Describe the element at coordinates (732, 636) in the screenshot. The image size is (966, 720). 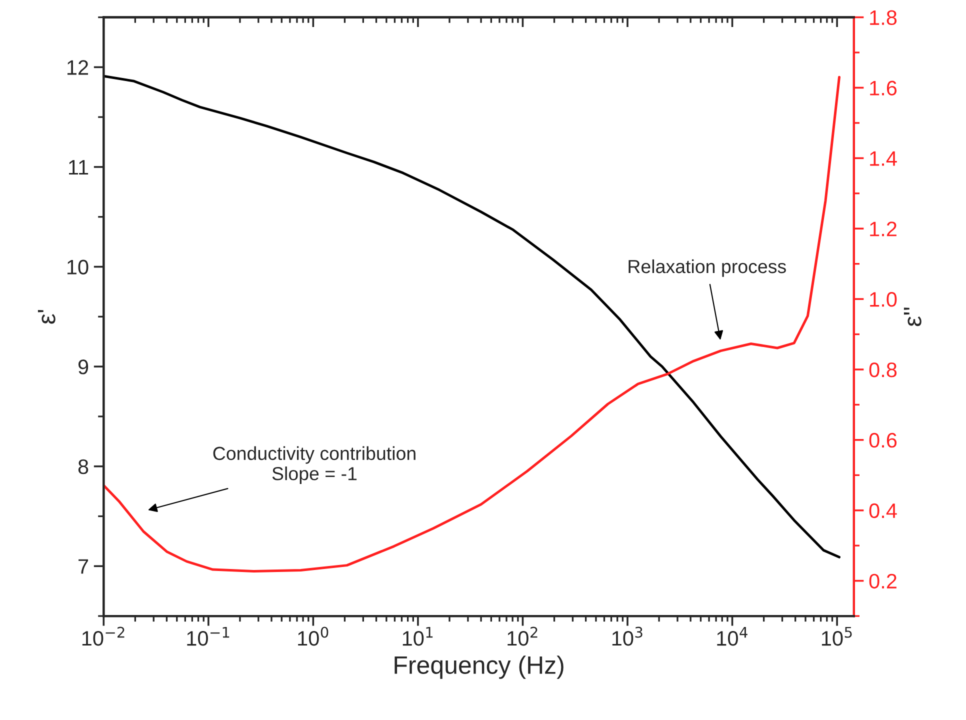
I see `x-tick-label: 10$^{4}$` at that location.